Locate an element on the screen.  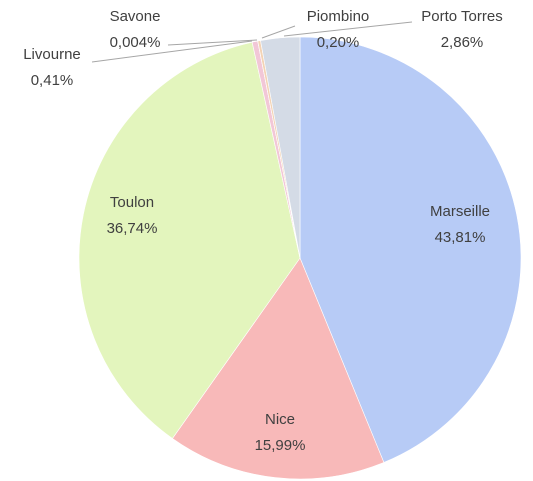
slice-label: Marseille is located at coordinates (460, 211).